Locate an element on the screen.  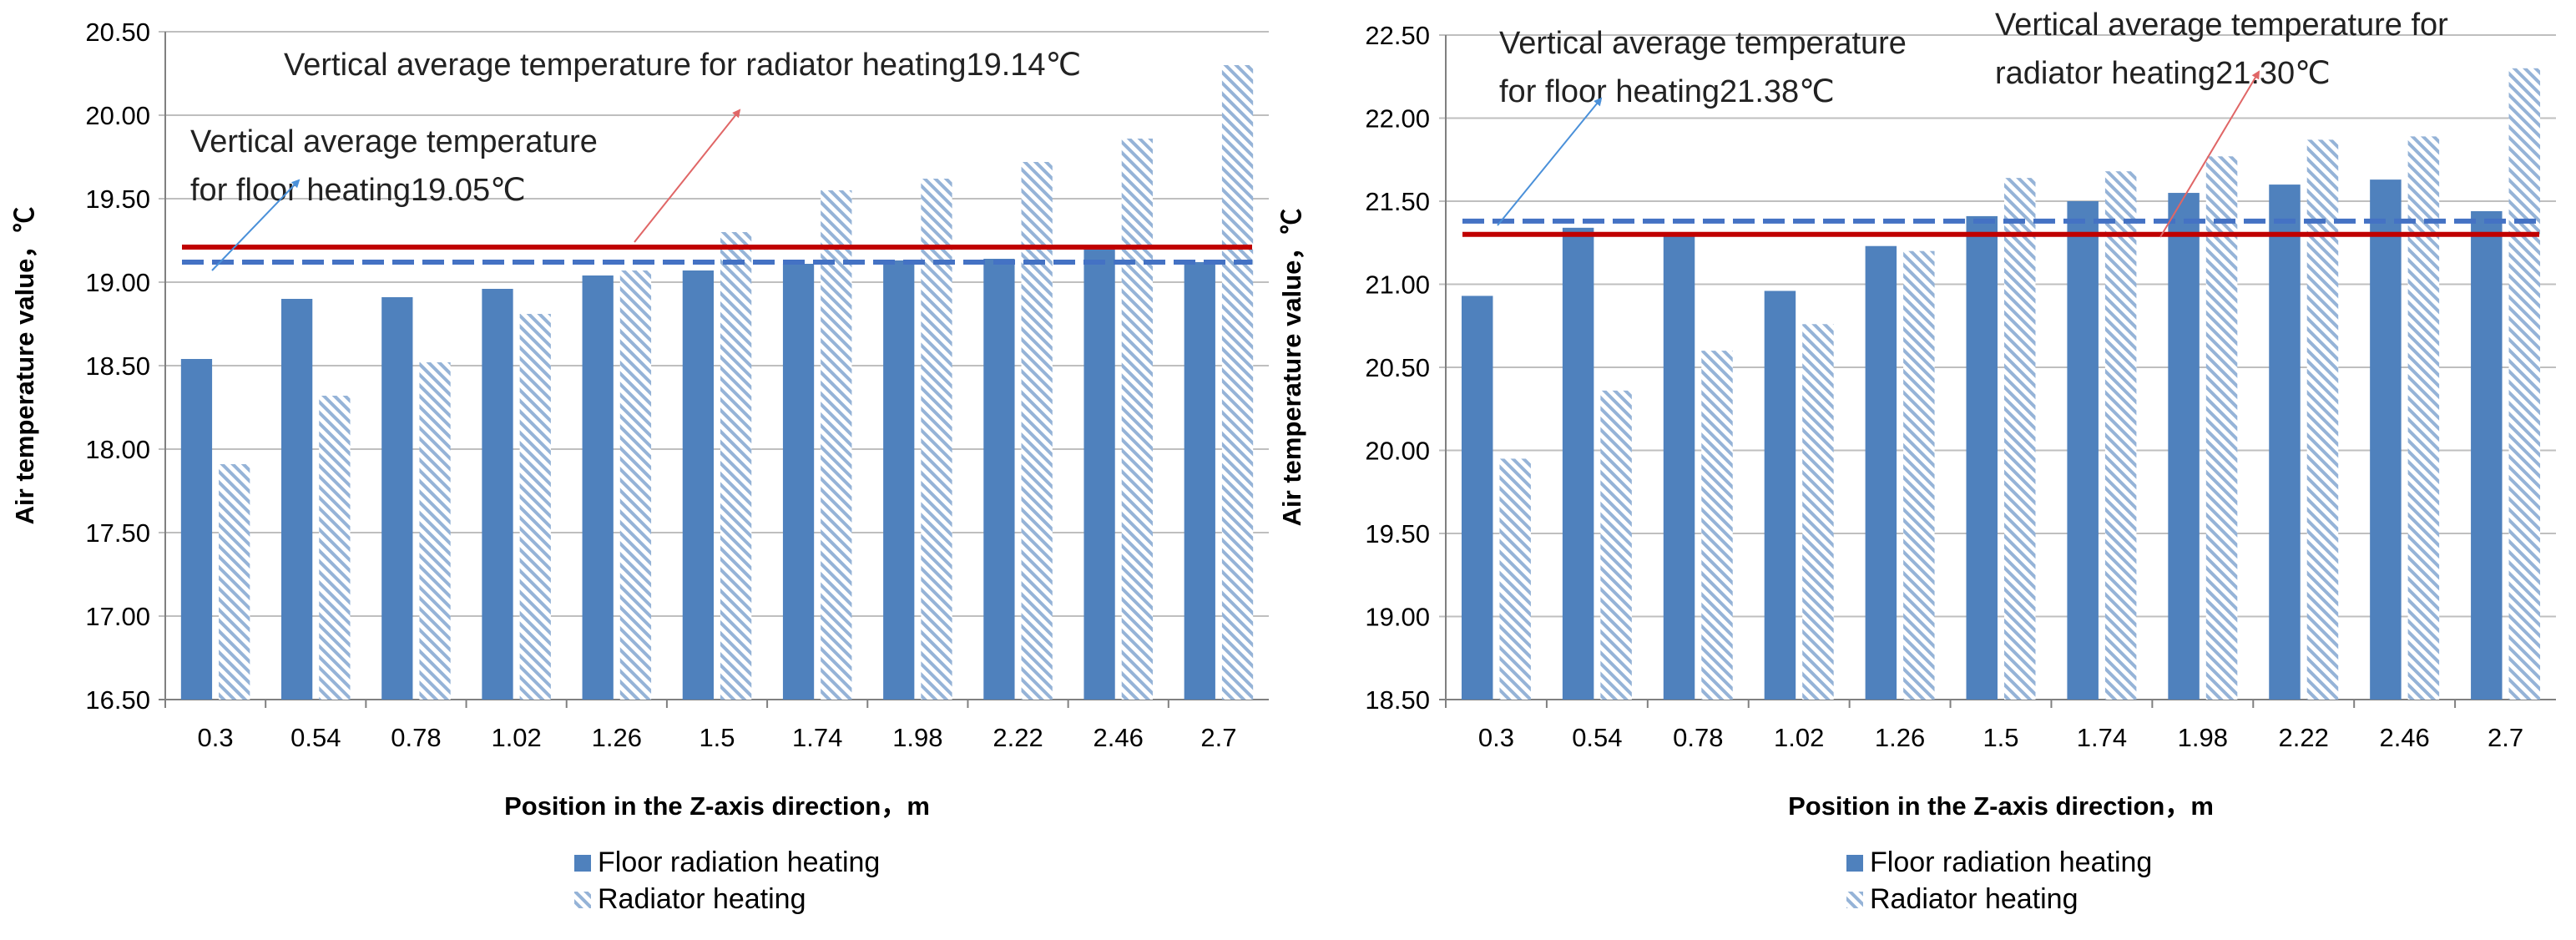
annotation-floor-line: for floor heating19.05℃ is located at coordinates (358, 190).